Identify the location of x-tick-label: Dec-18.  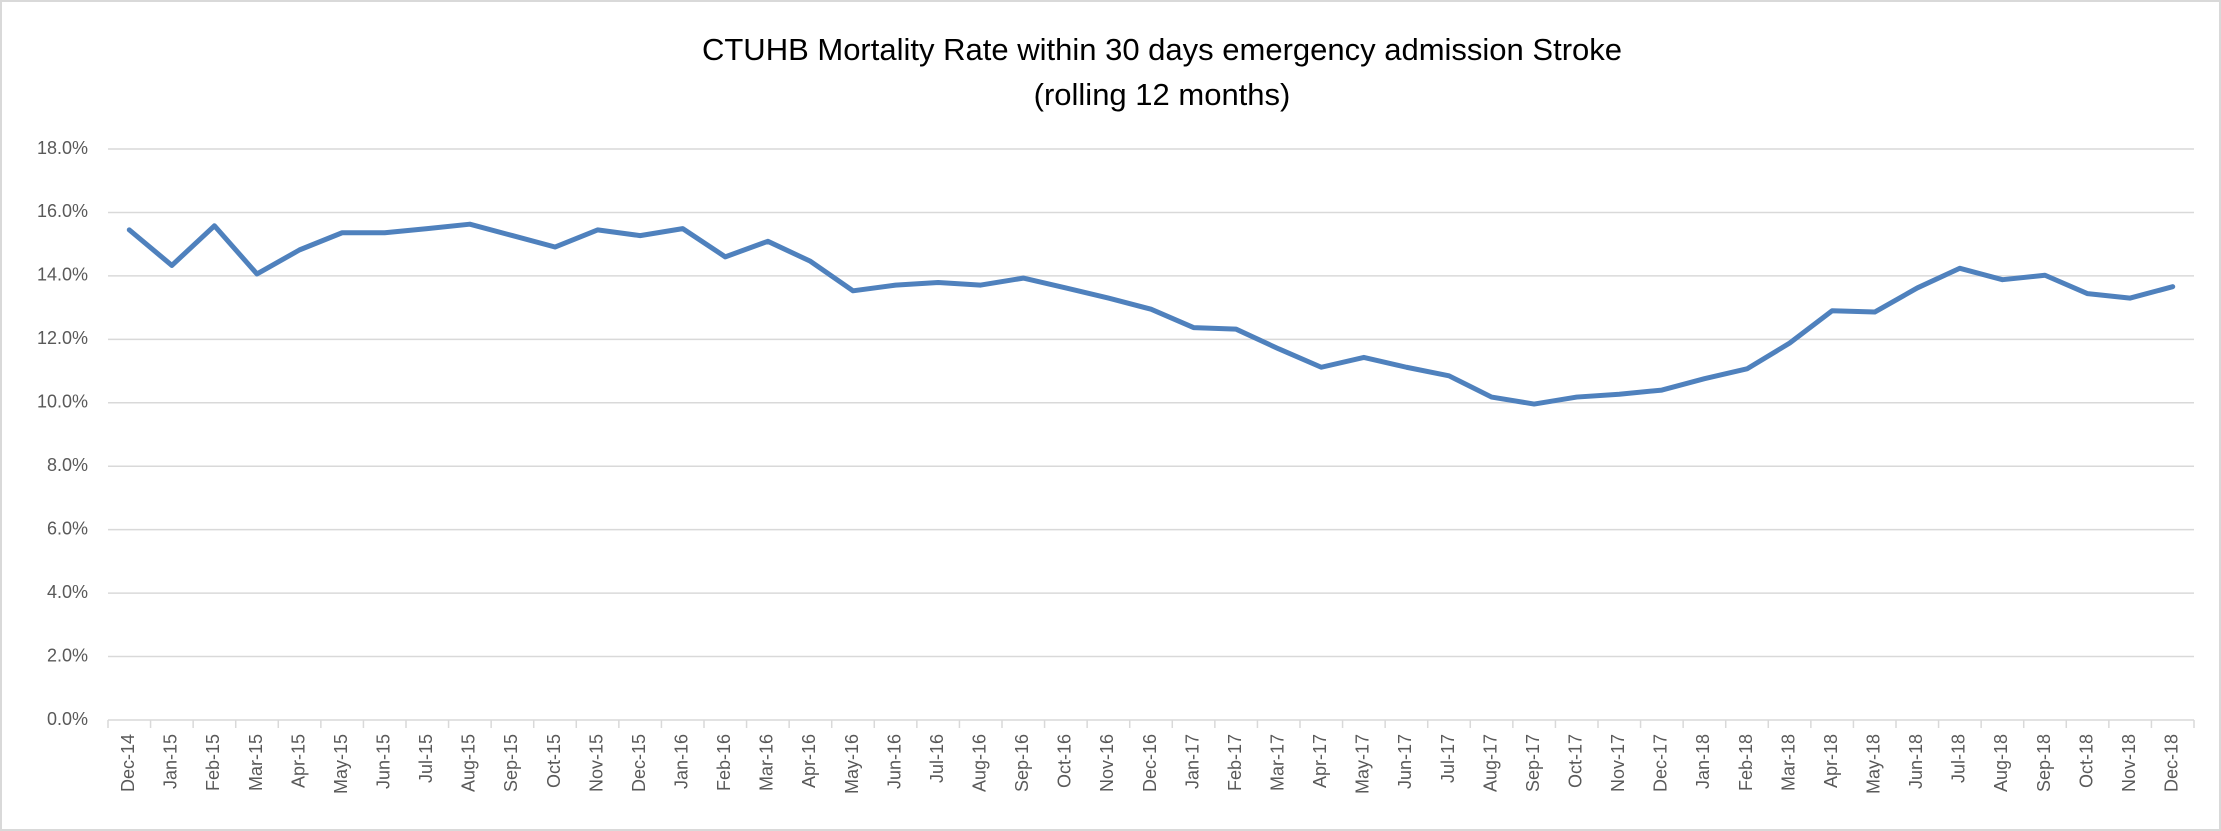
(2171, 763).